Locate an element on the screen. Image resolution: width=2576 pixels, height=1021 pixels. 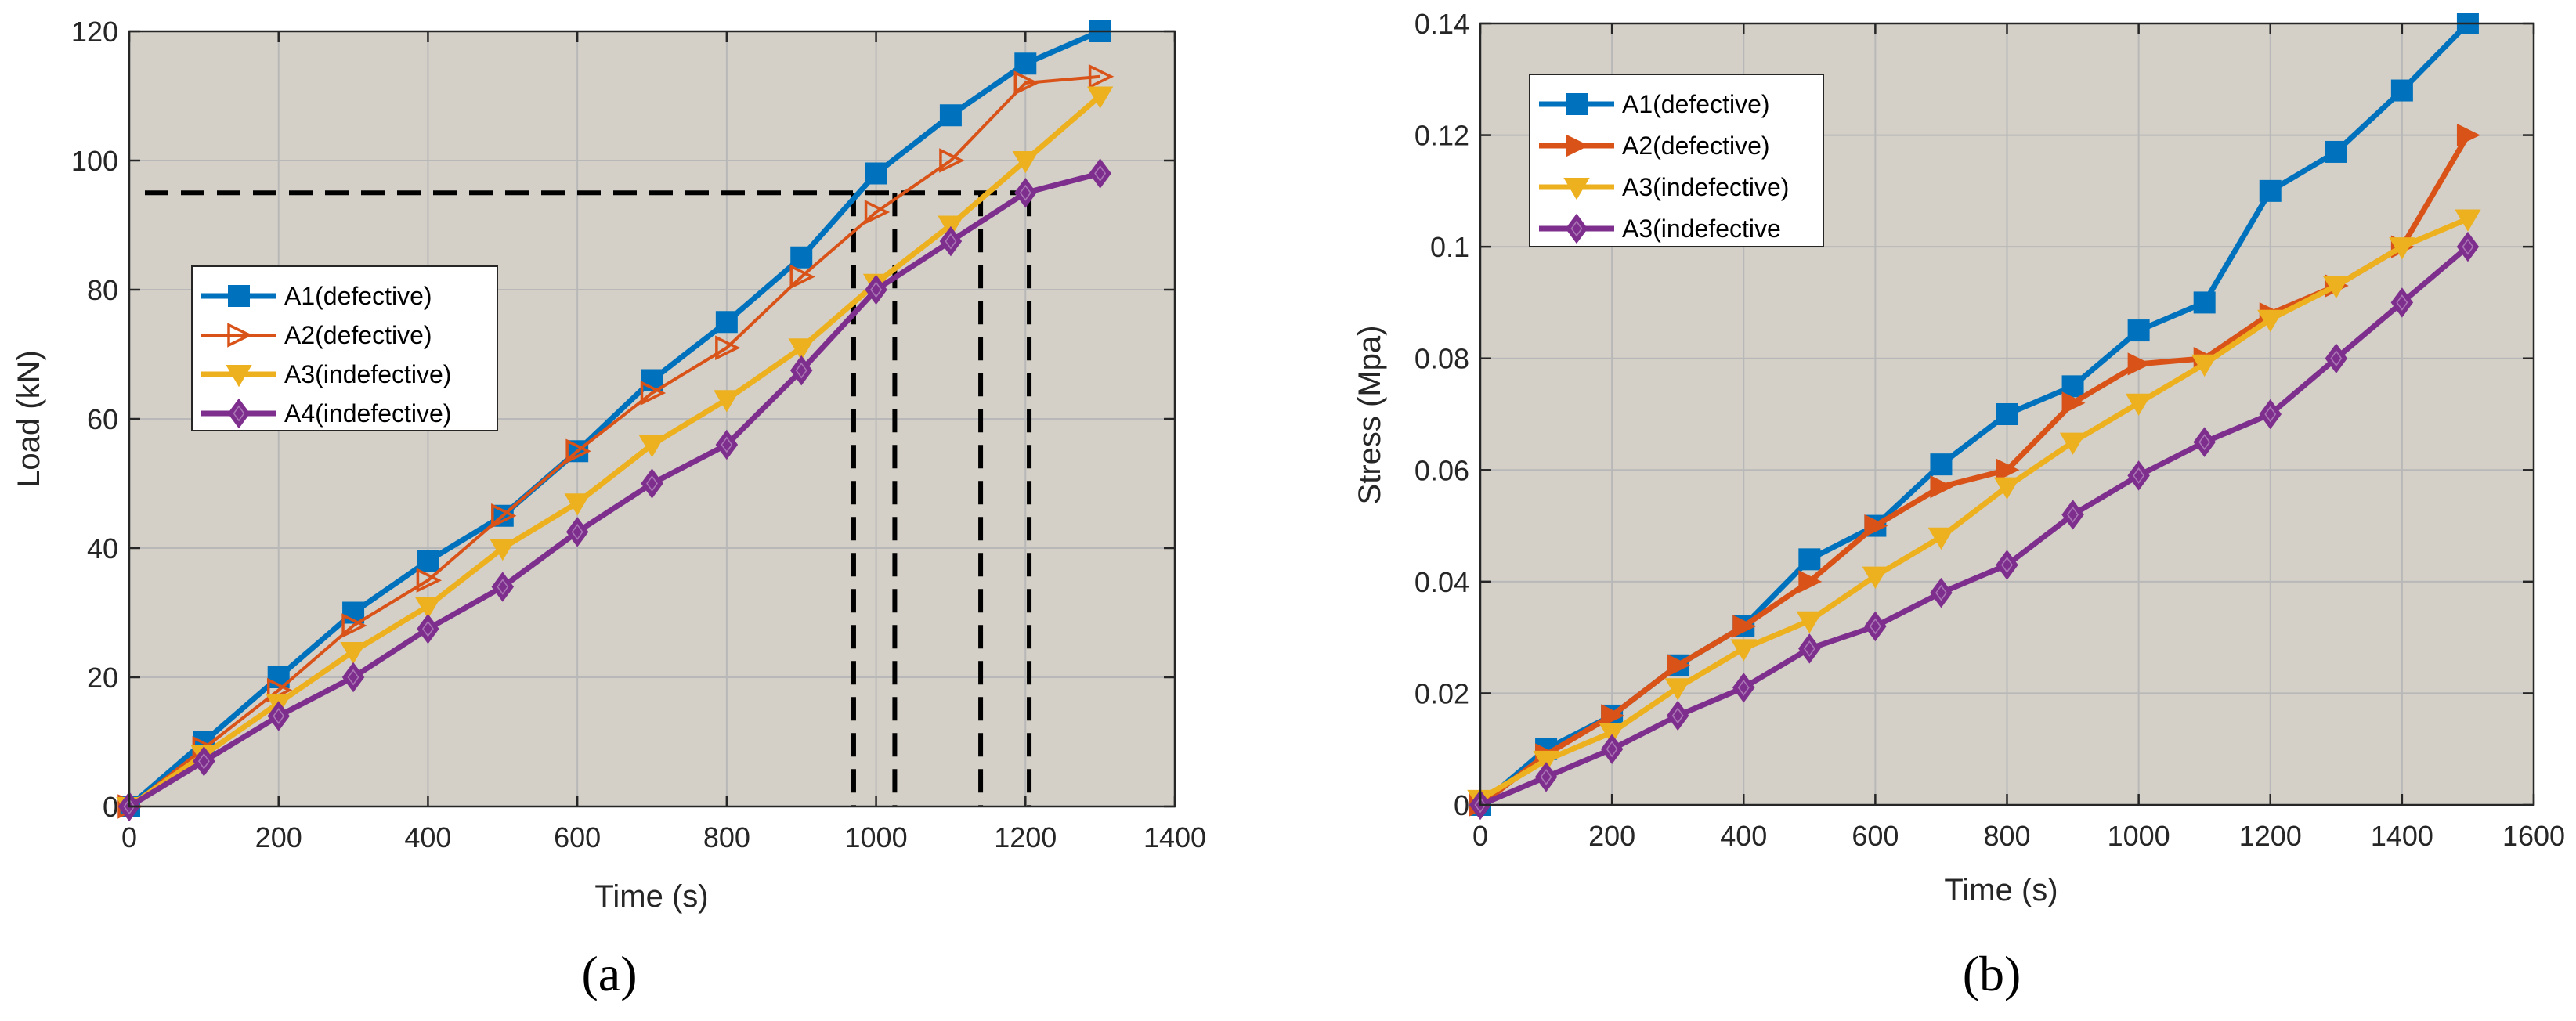
y-tick-label: 0.04 is located at coordinates (1441, 582).